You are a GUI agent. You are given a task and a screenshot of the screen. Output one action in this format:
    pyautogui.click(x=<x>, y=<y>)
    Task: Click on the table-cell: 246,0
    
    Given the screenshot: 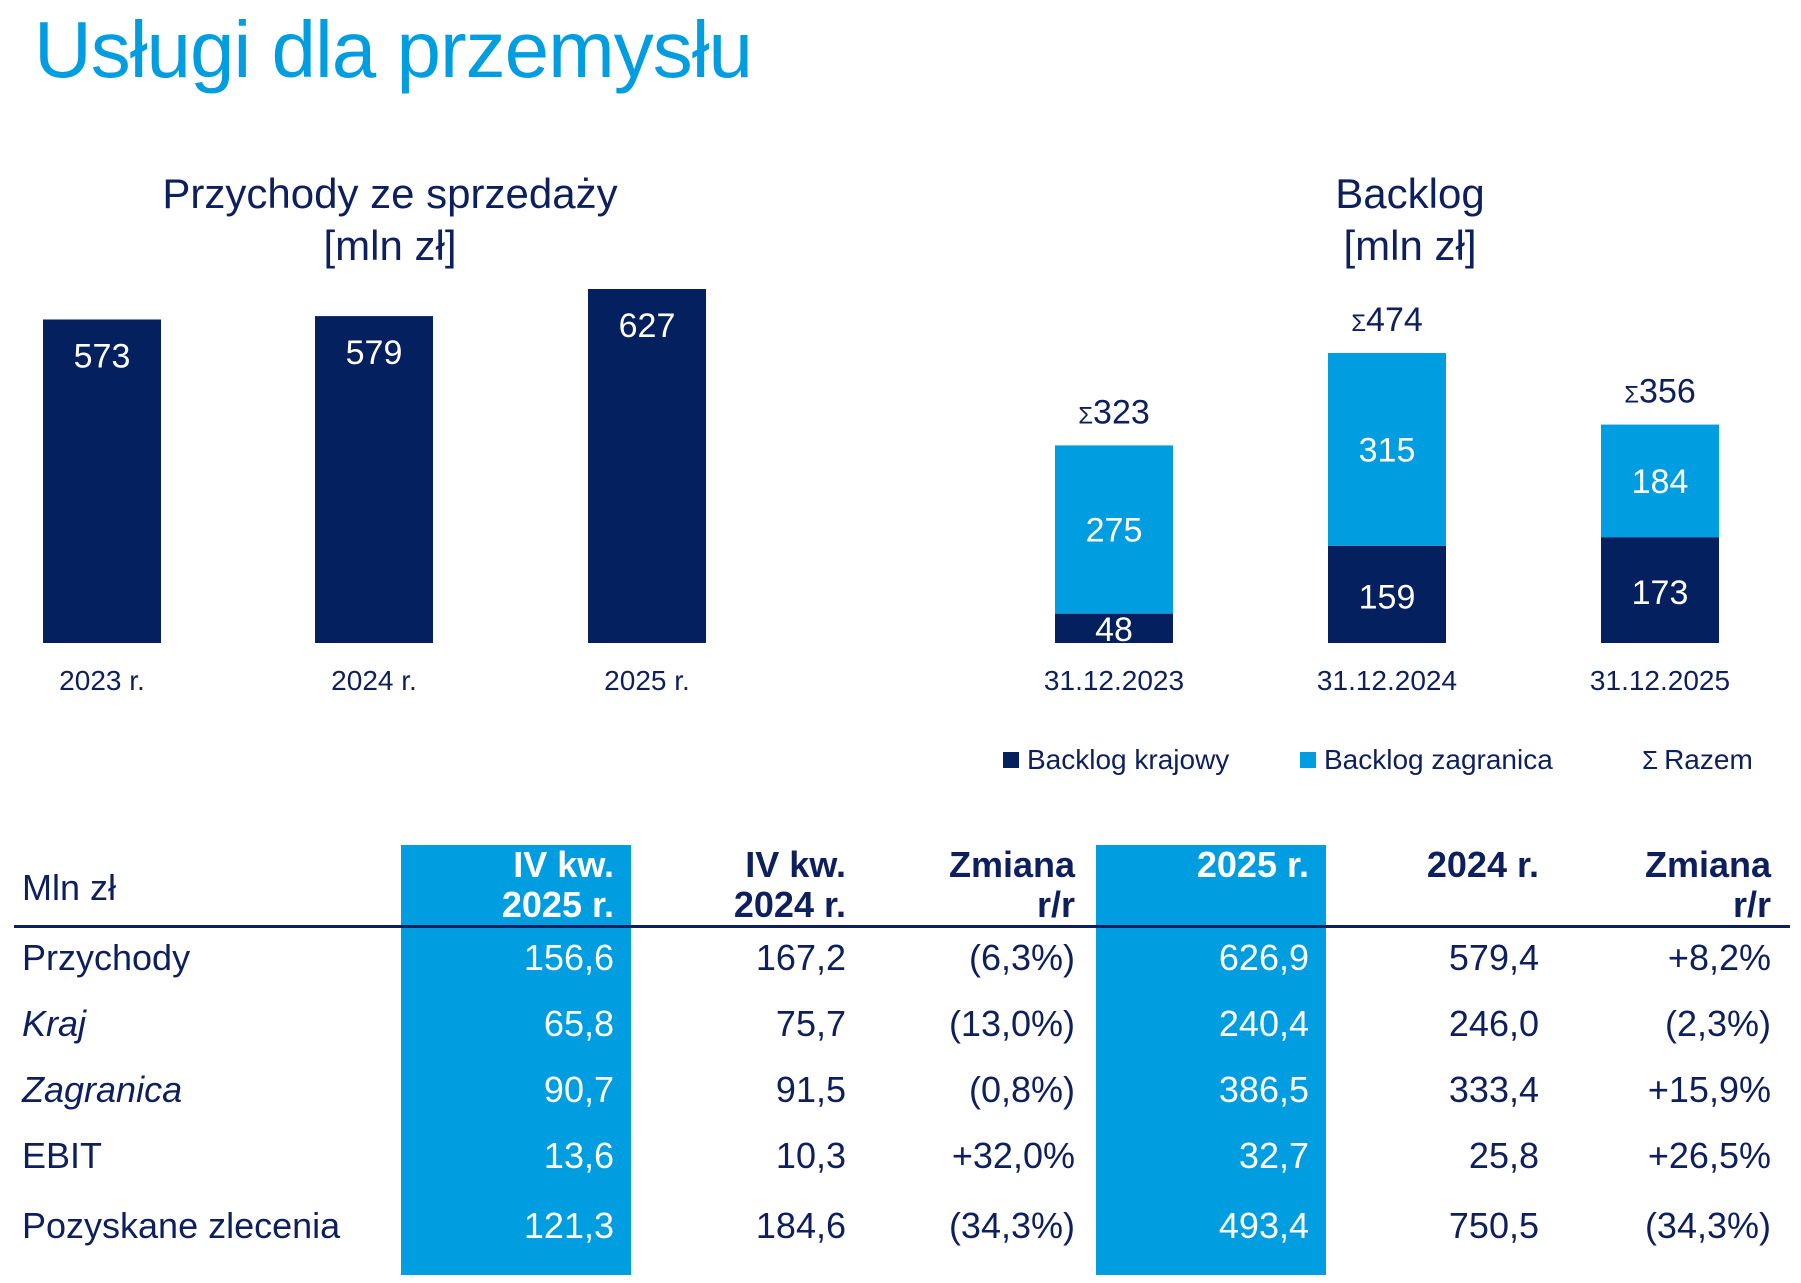 What is the action you would take?
    pyautogui.click(x=1493, y=1023)
    